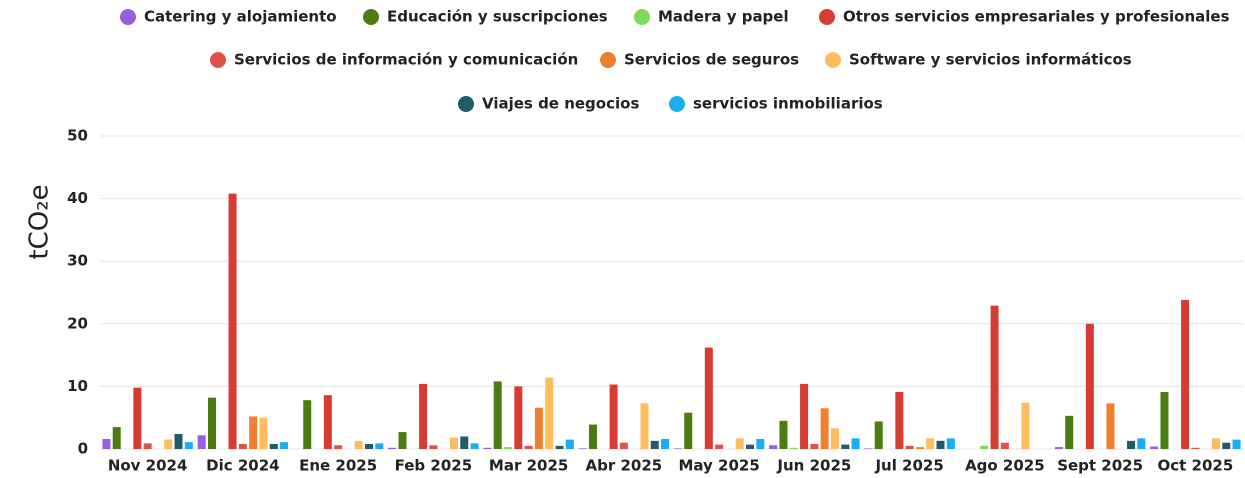 The width and height of the screenshot is (1245, 478). Describe the element at coordinates (77, 261) in the screenshot. I see `y-tick-label: 30` at that location.